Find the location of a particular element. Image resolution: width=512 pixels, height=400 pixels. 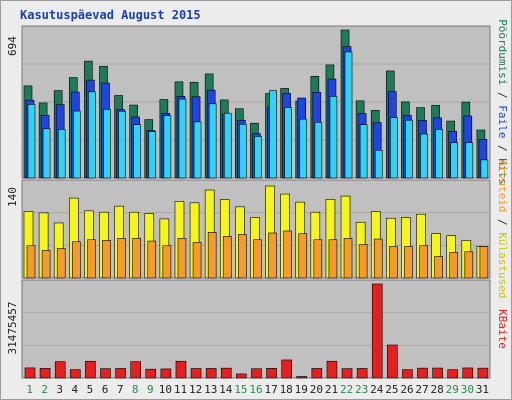

chart-title: Kasutuspäevad August 2015 is located at coordinates (110, 15).